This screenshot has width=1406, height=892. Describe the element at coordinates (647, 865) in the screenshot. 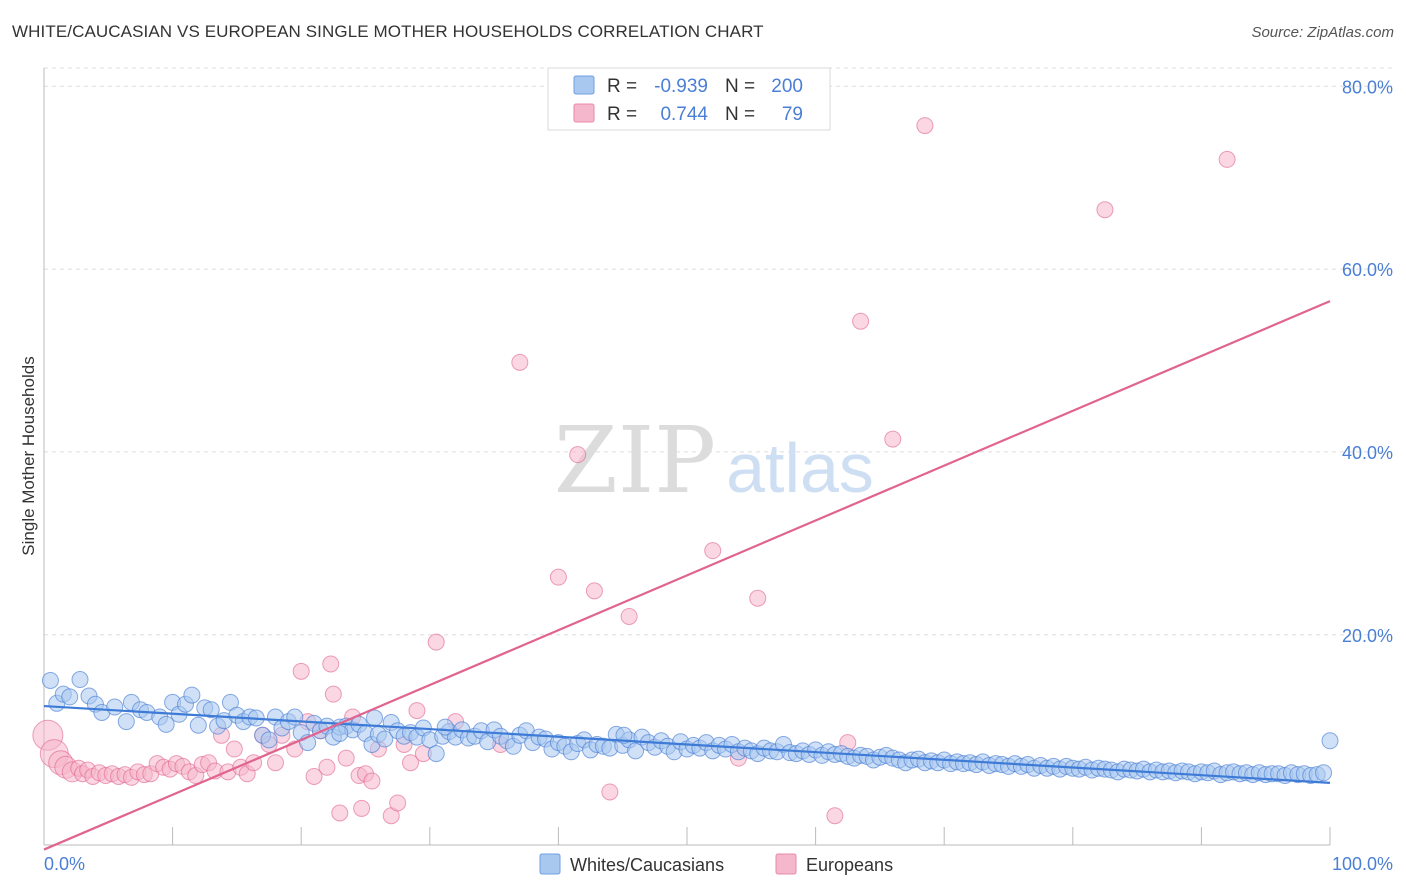

I see `legend-whites-label: Whites/Caucasians` at that location.